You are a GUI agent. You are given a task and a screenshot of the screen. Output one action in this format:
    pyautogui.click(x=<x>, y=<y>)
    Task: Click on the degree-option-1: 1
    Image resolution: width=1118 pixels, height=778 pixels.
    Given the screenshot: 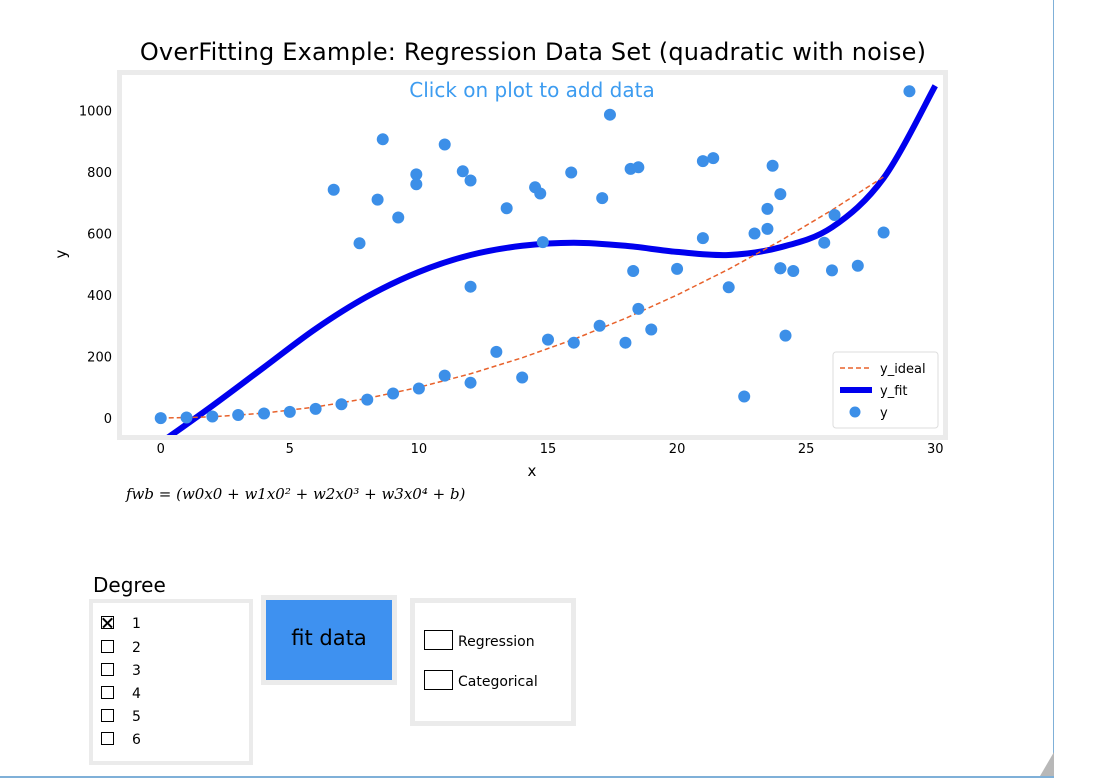 What is the action you would take?
    pyautogui.click(x=121, y=624)
    